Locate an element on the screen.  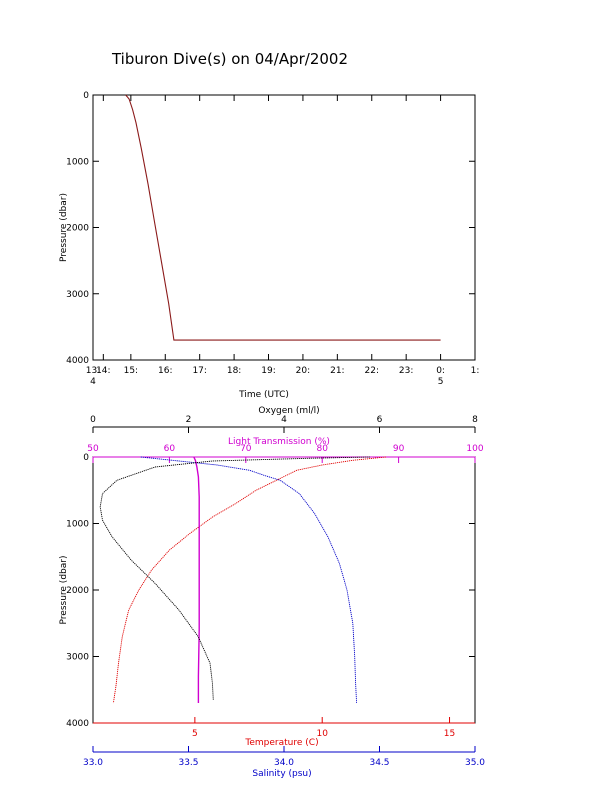
x-tick-label: 17: is located at coordinates (199, 371).